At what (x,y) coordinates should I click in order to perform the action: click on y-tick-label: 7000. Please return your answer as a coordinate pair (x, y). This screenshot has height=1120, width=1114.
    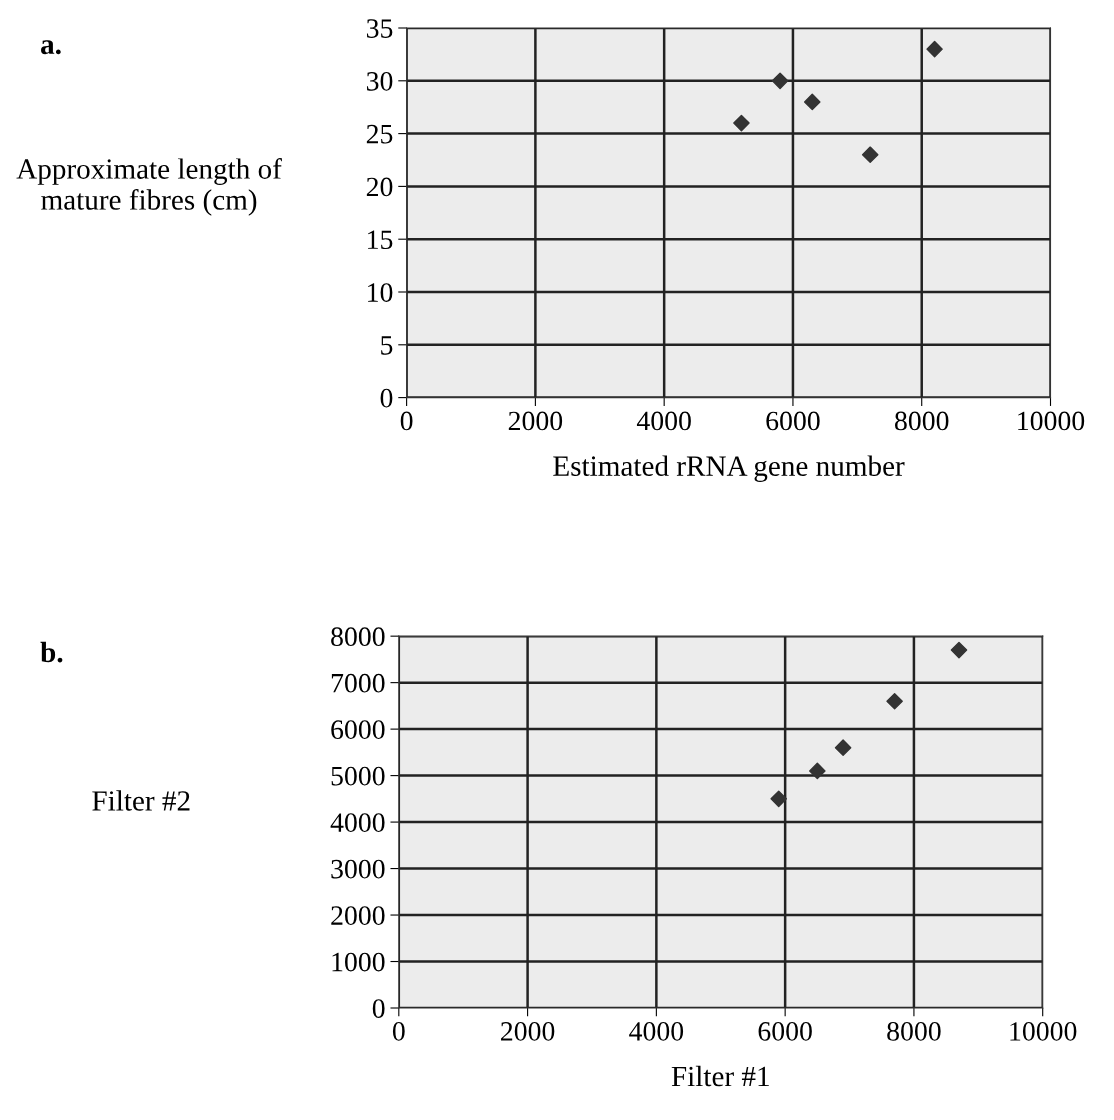
    Looking at the image, I should click on (358, 683).